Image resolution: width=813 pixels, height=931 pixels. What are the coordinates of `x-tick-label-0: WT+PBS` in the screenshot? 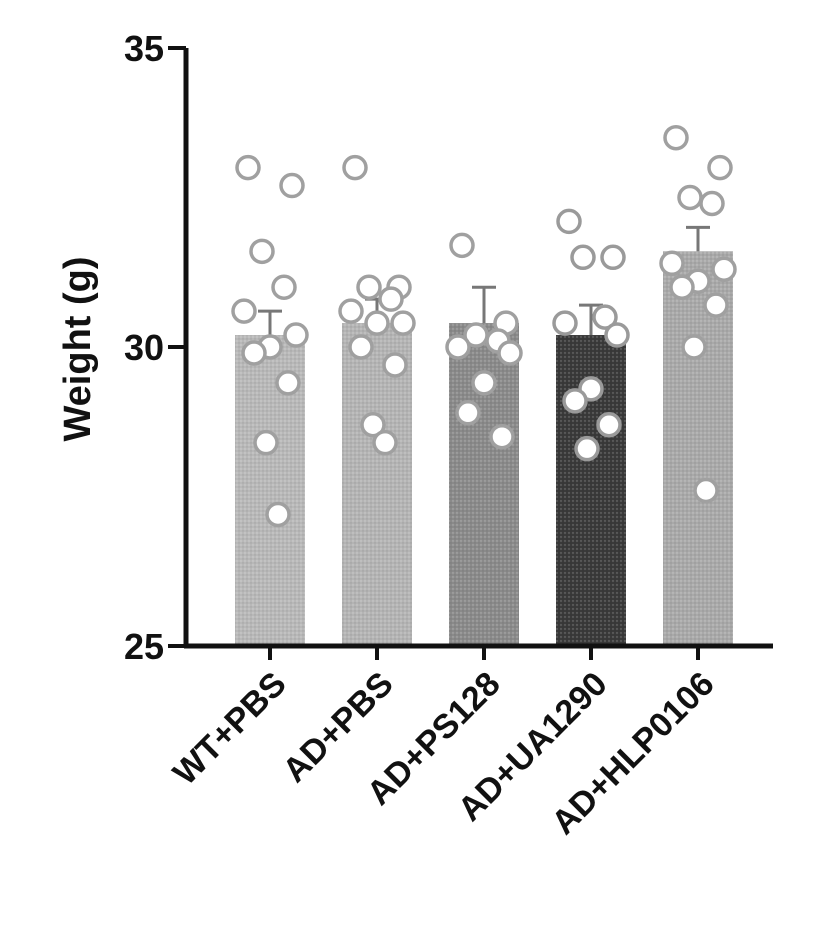 It's located at (230, 729).